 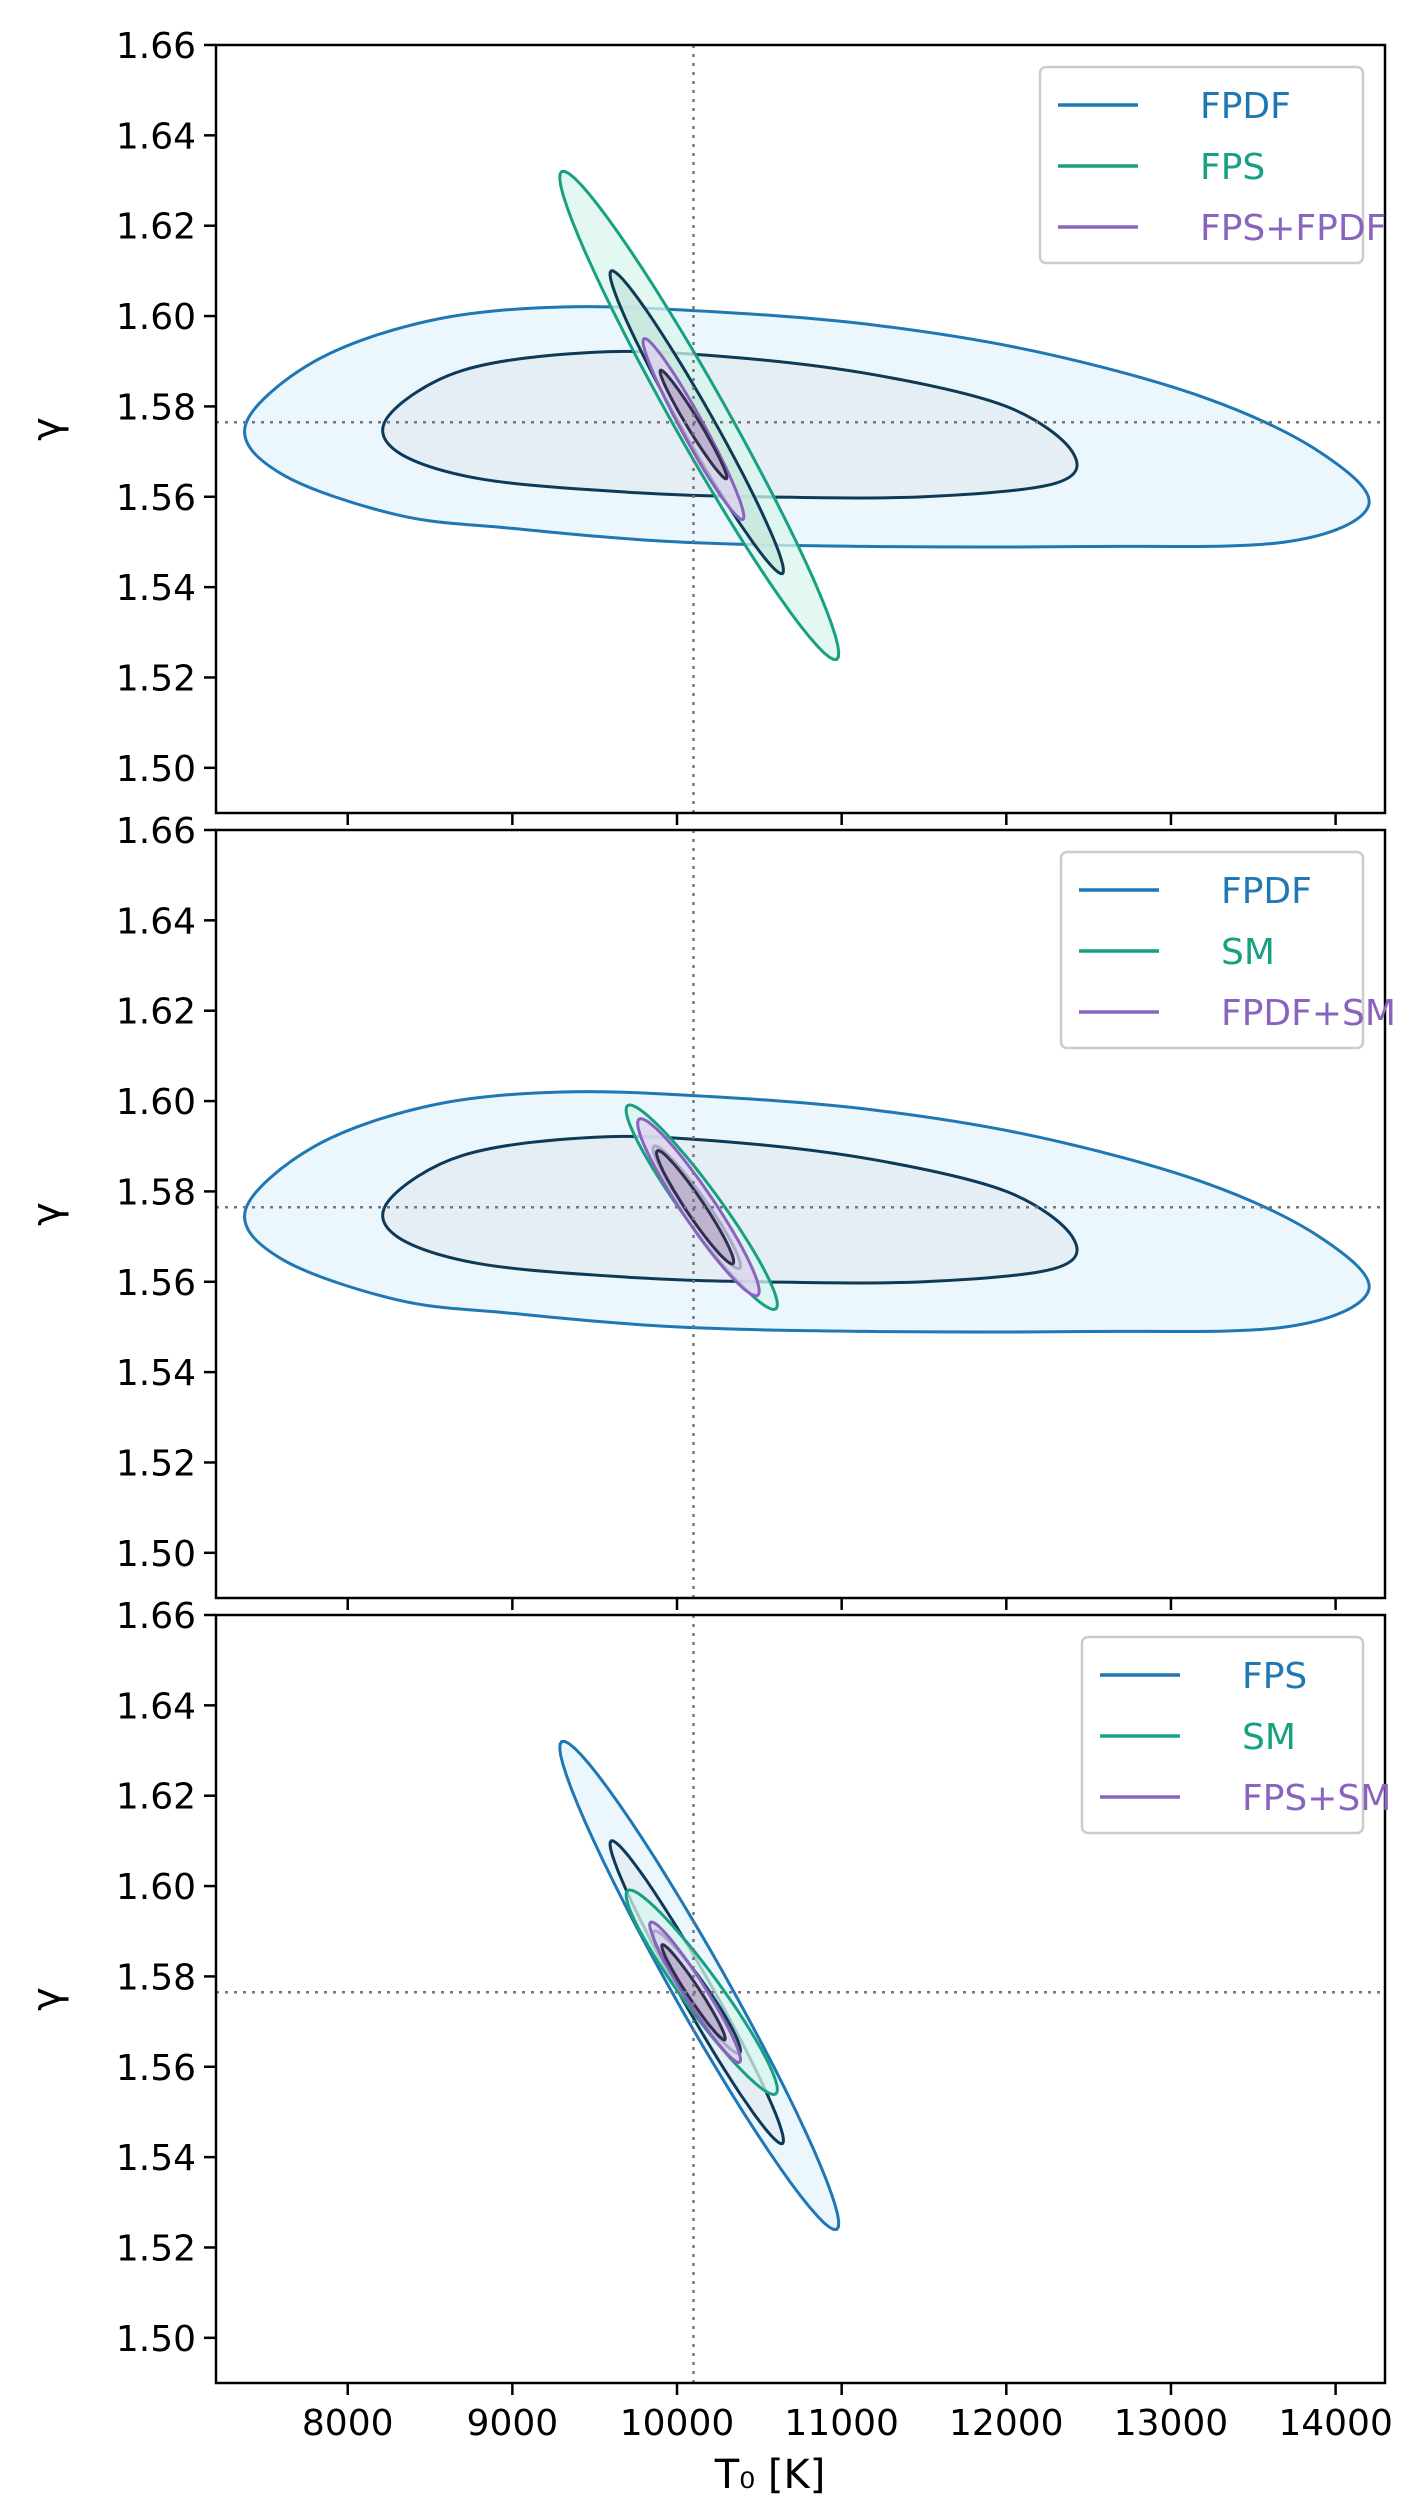 I want to click on legend: FPS SM FPS+SM, so click(x=1235, y=1735).